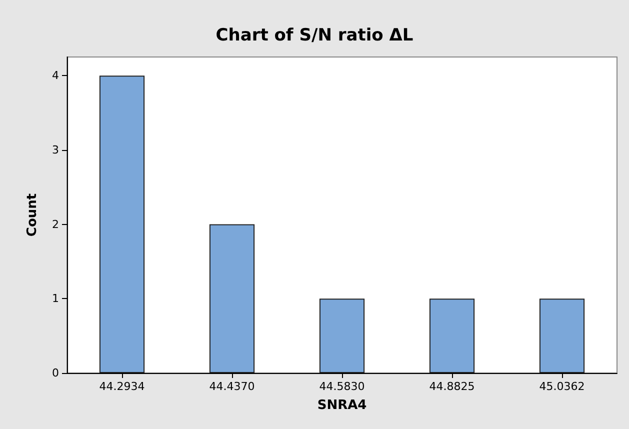 This screenshot has height=429, width=629. Describe the element at coordinates (452, 386) in the screenshot. I see `x-tick-label: 44.8825` at that location.